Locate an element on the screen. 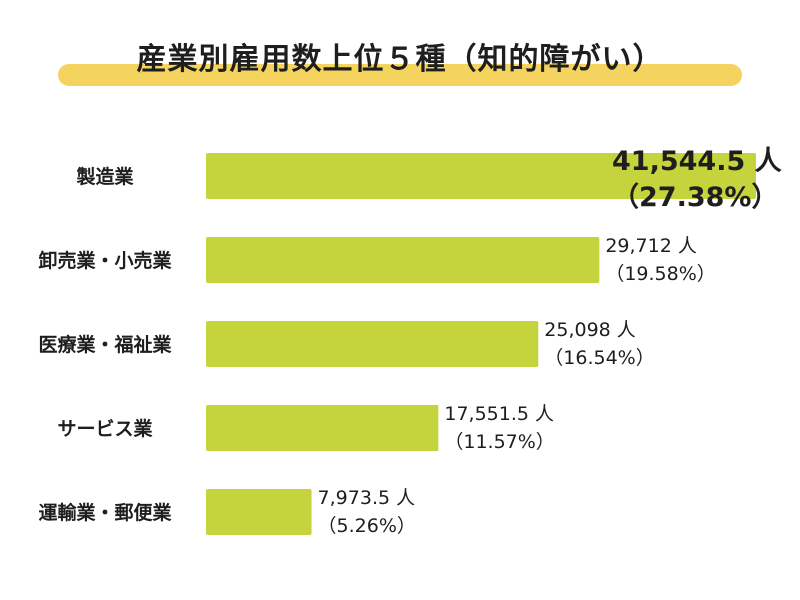 This screenshot has height=600, width=800. value-label: 7,973.5 人 is located at coordinates (367, 498).